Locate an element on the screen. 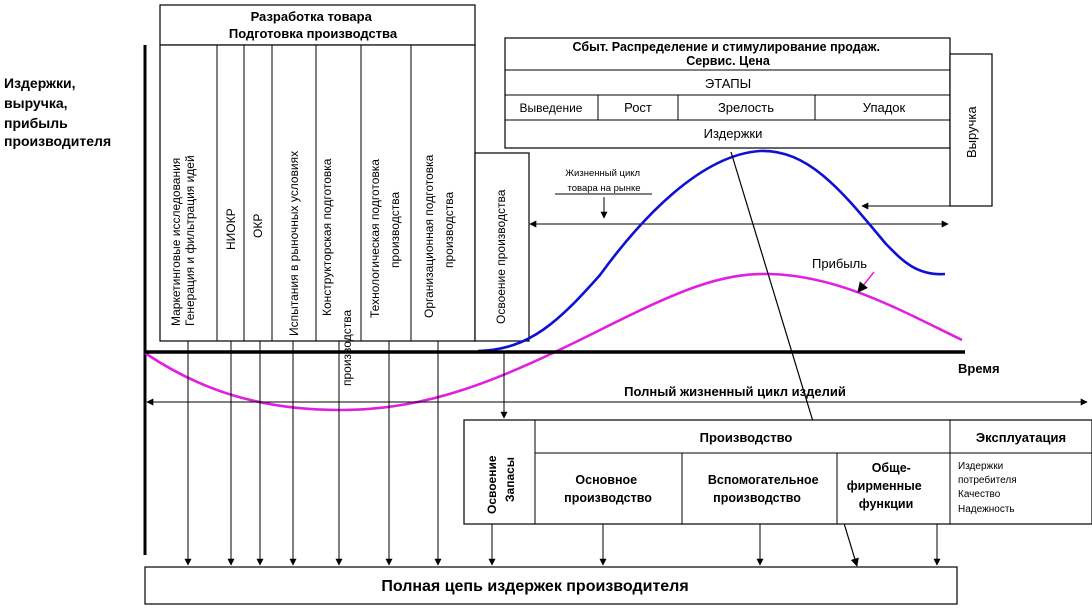  costs-label: Издержки is located at coordinates (733, 133).